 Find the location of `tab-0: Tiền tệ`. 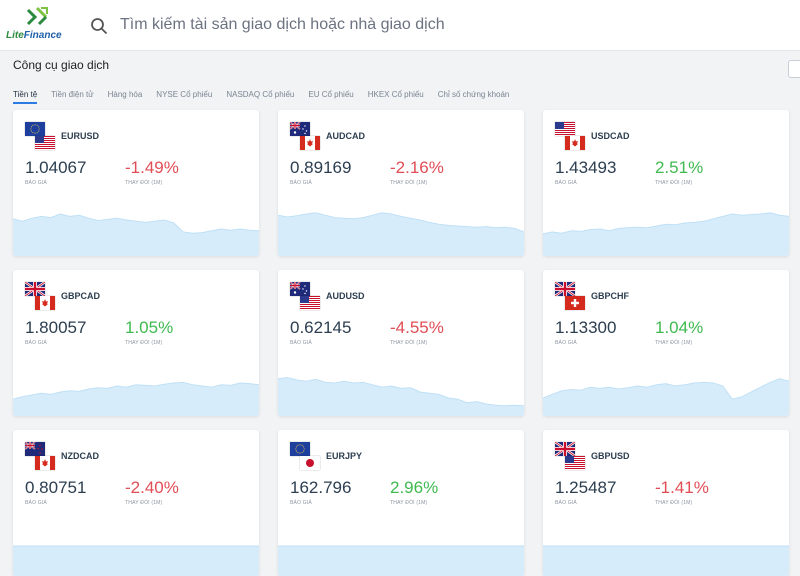

tab-0: Tiền tệ is located at coordinates (25, 97).